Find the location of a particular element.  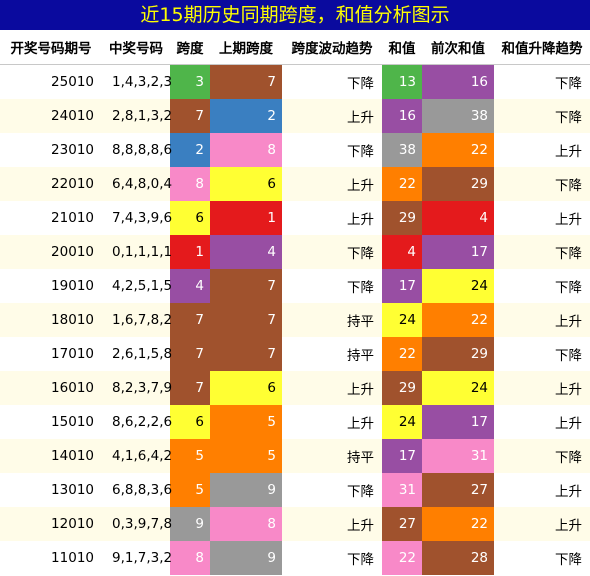

period-cell: 25010 is located at coordinates (51, 81).